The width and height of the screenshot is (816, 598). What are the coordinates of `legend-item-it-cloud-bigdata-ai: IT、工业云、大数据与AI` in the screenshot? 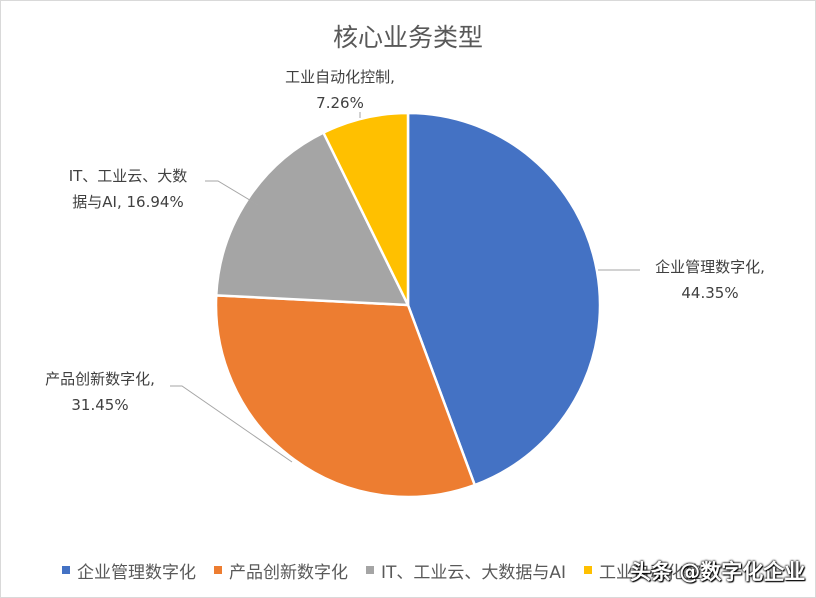 It's located at (466, 570).